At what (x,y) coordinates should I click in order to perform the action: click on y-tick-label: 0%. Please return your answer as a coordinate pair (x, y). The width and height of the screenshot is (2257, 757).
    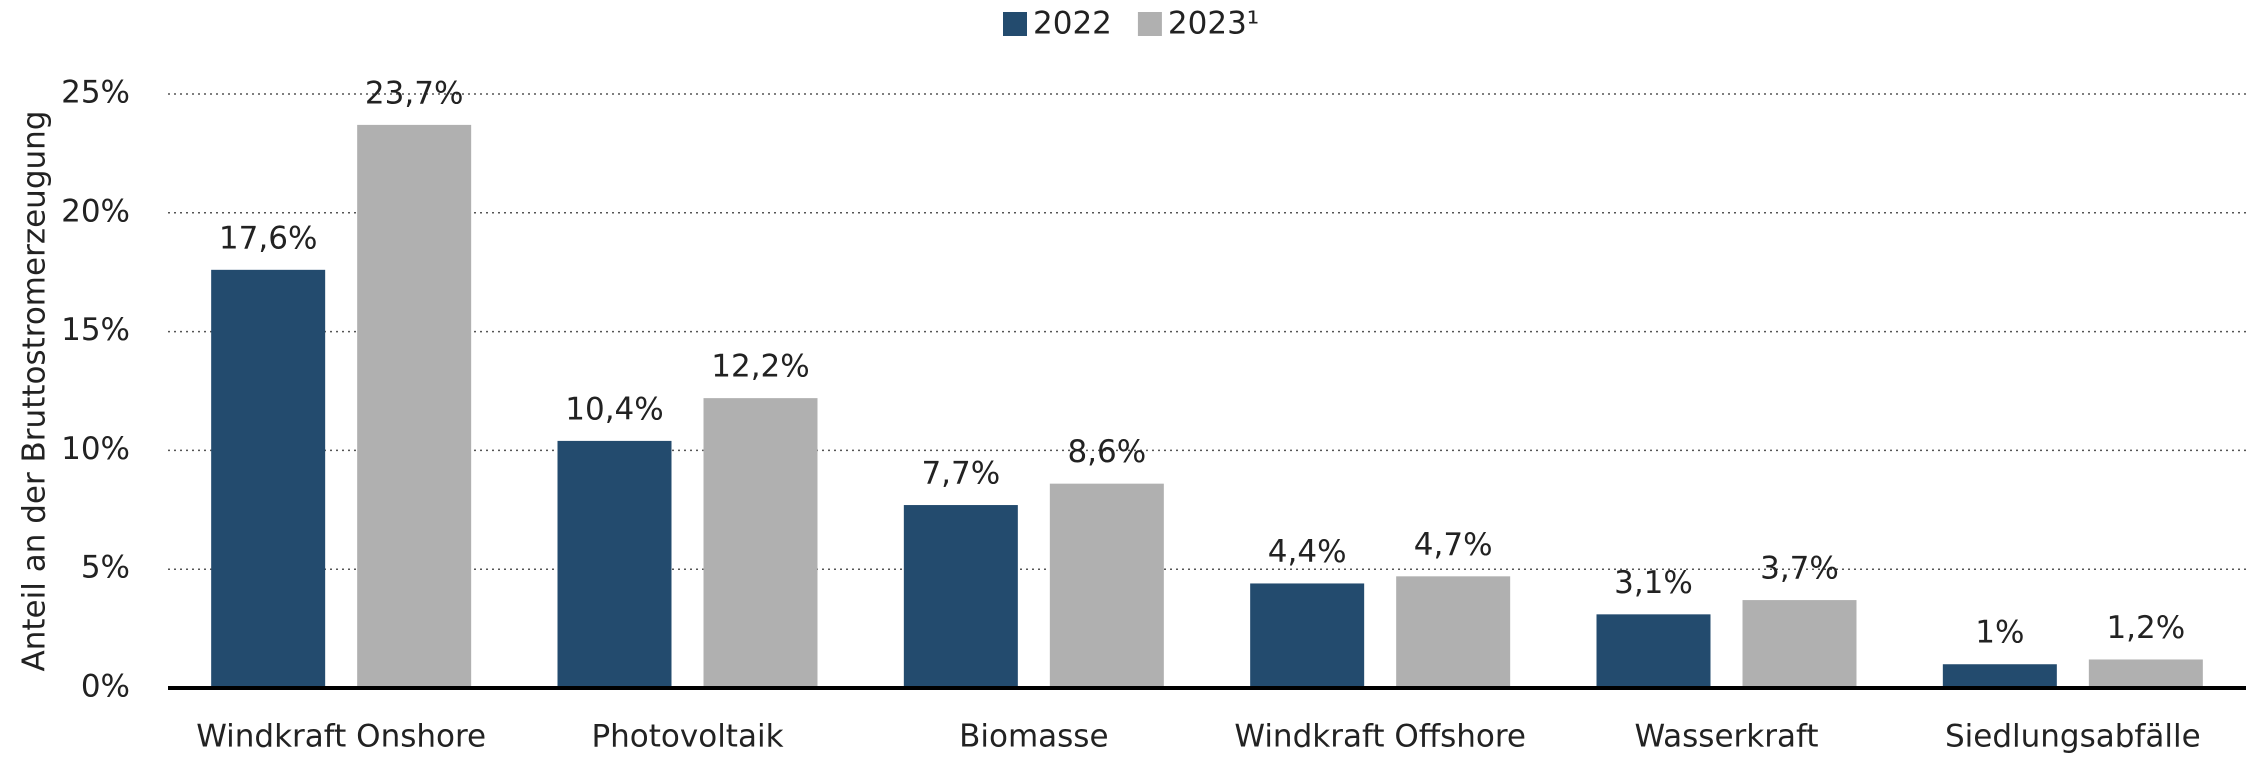
    Looking at the image, I should click on (105, 687).